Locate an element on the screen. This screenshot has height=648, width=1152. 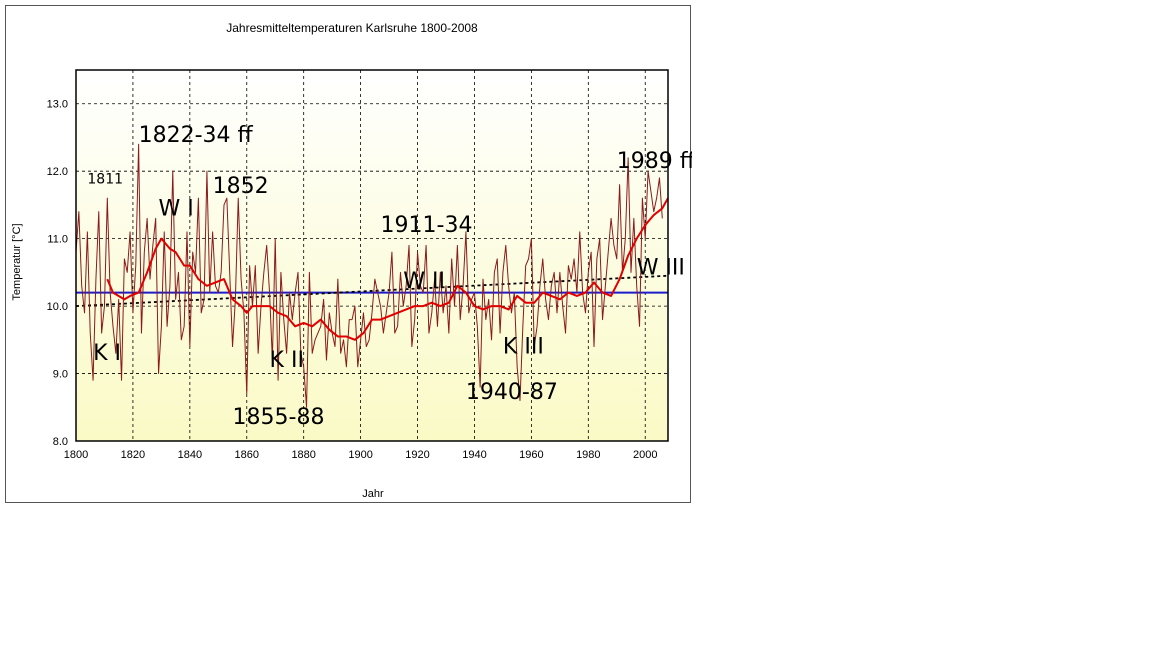
x-axis-title: Jahr is located at coordinates (373, 494).